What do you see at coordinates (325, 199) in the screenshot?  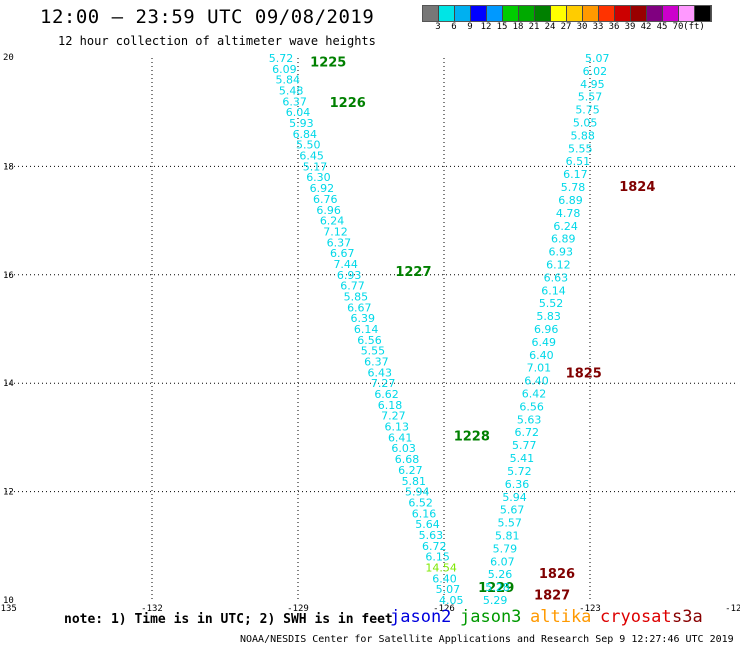 I see `wave-height-value: 6.76` at bounding box center [325, 199].